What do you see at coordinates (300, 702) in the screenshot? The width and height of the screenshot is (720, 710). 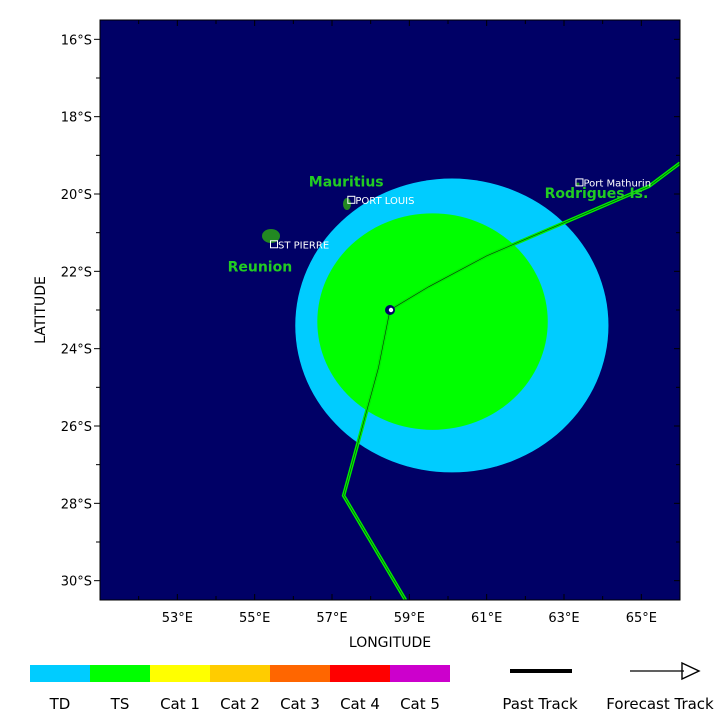 I see `legend-label: Cat 3` at bounding box center [300, 702].